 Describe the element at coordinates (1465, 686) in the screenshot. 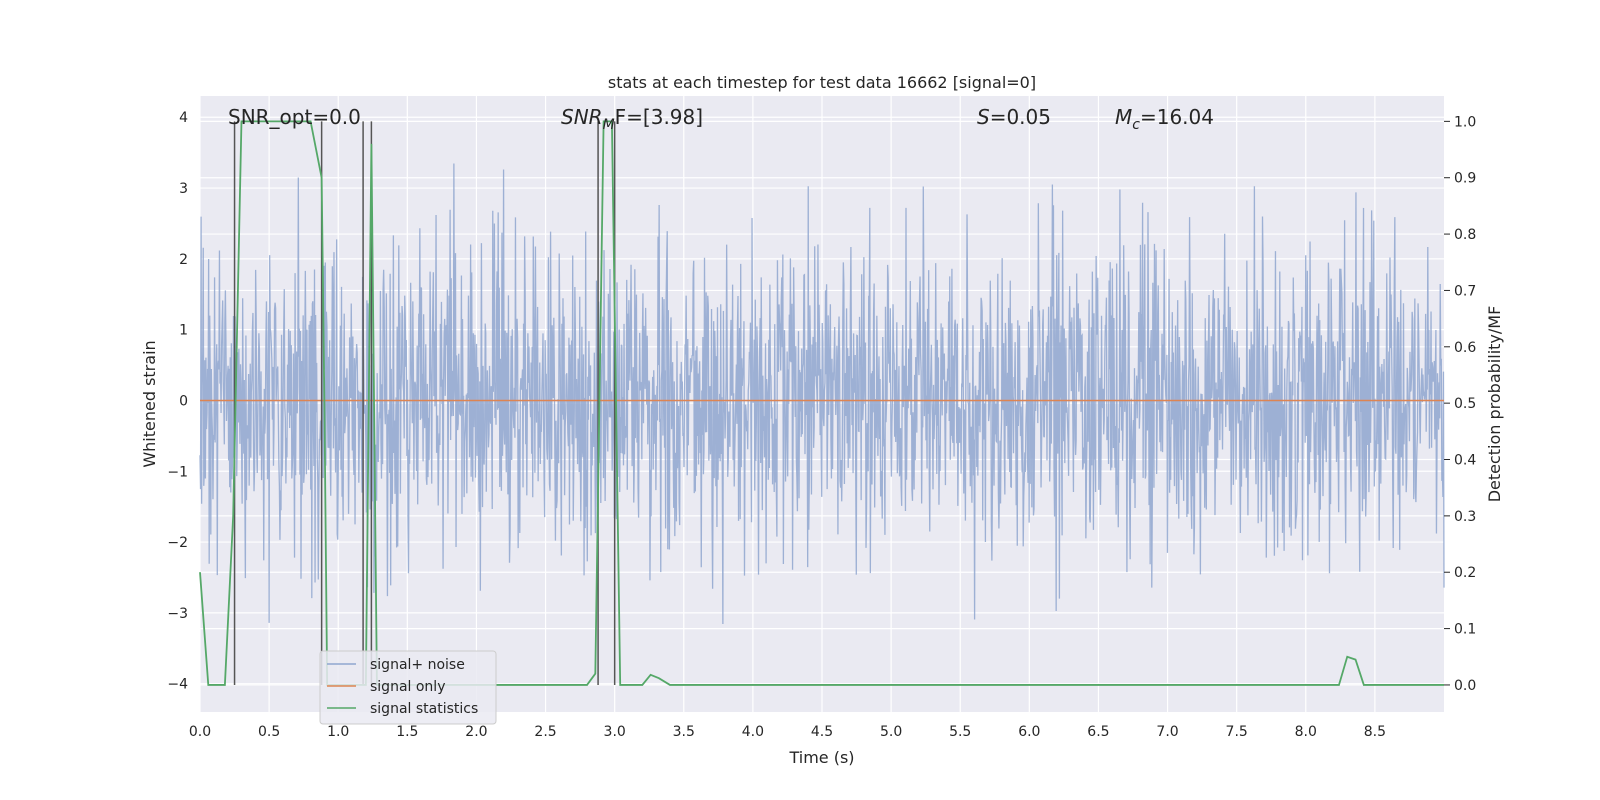

I see `y2-tick-label: 0.0` at that location.